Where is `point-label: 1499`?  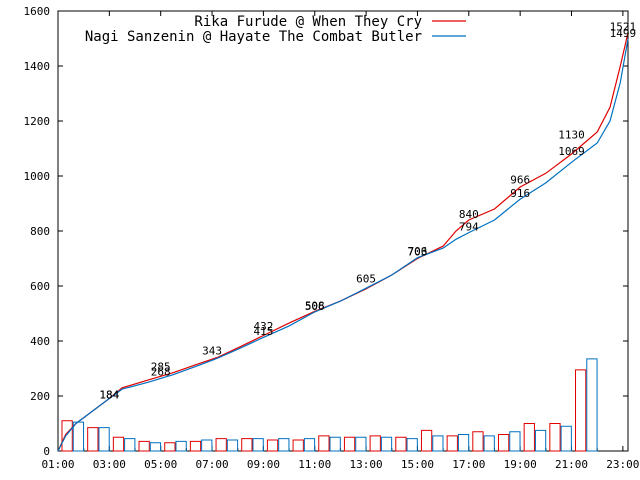
point-label: 1499 is located at coordinates (623, 33).